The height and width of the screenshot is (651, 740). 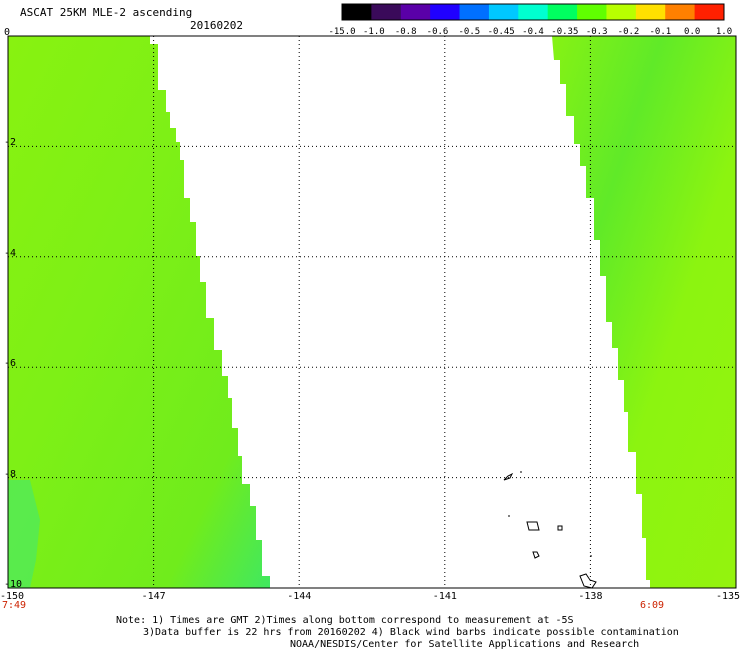 What do you see at coordinates (12, 596) in the screenshot?
I see `x-tick-label: -150` at bounding box center [12, 596].